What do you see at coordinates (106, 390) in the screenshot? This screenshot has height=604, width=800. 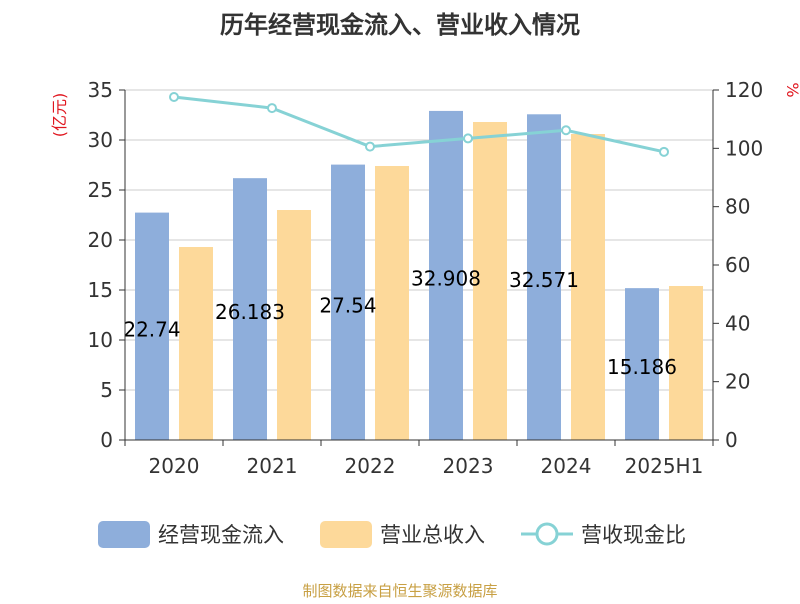 I see `y-left-tick-label: 5` at bounding box center [106, 390].